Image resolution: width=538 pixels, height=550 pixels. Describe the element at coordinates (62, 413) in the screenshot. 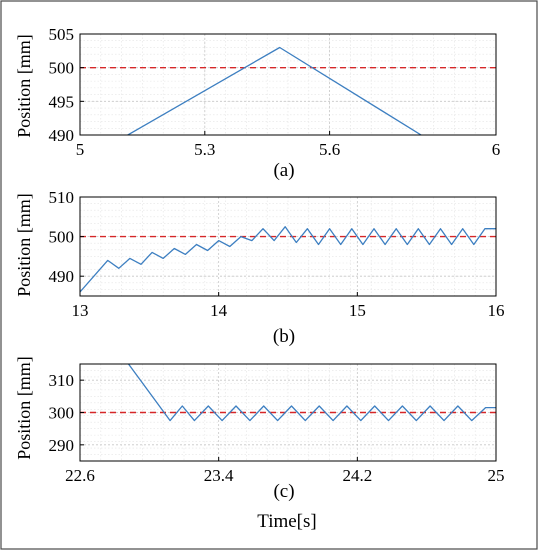

I see `y-tick-label: 300` at that location.